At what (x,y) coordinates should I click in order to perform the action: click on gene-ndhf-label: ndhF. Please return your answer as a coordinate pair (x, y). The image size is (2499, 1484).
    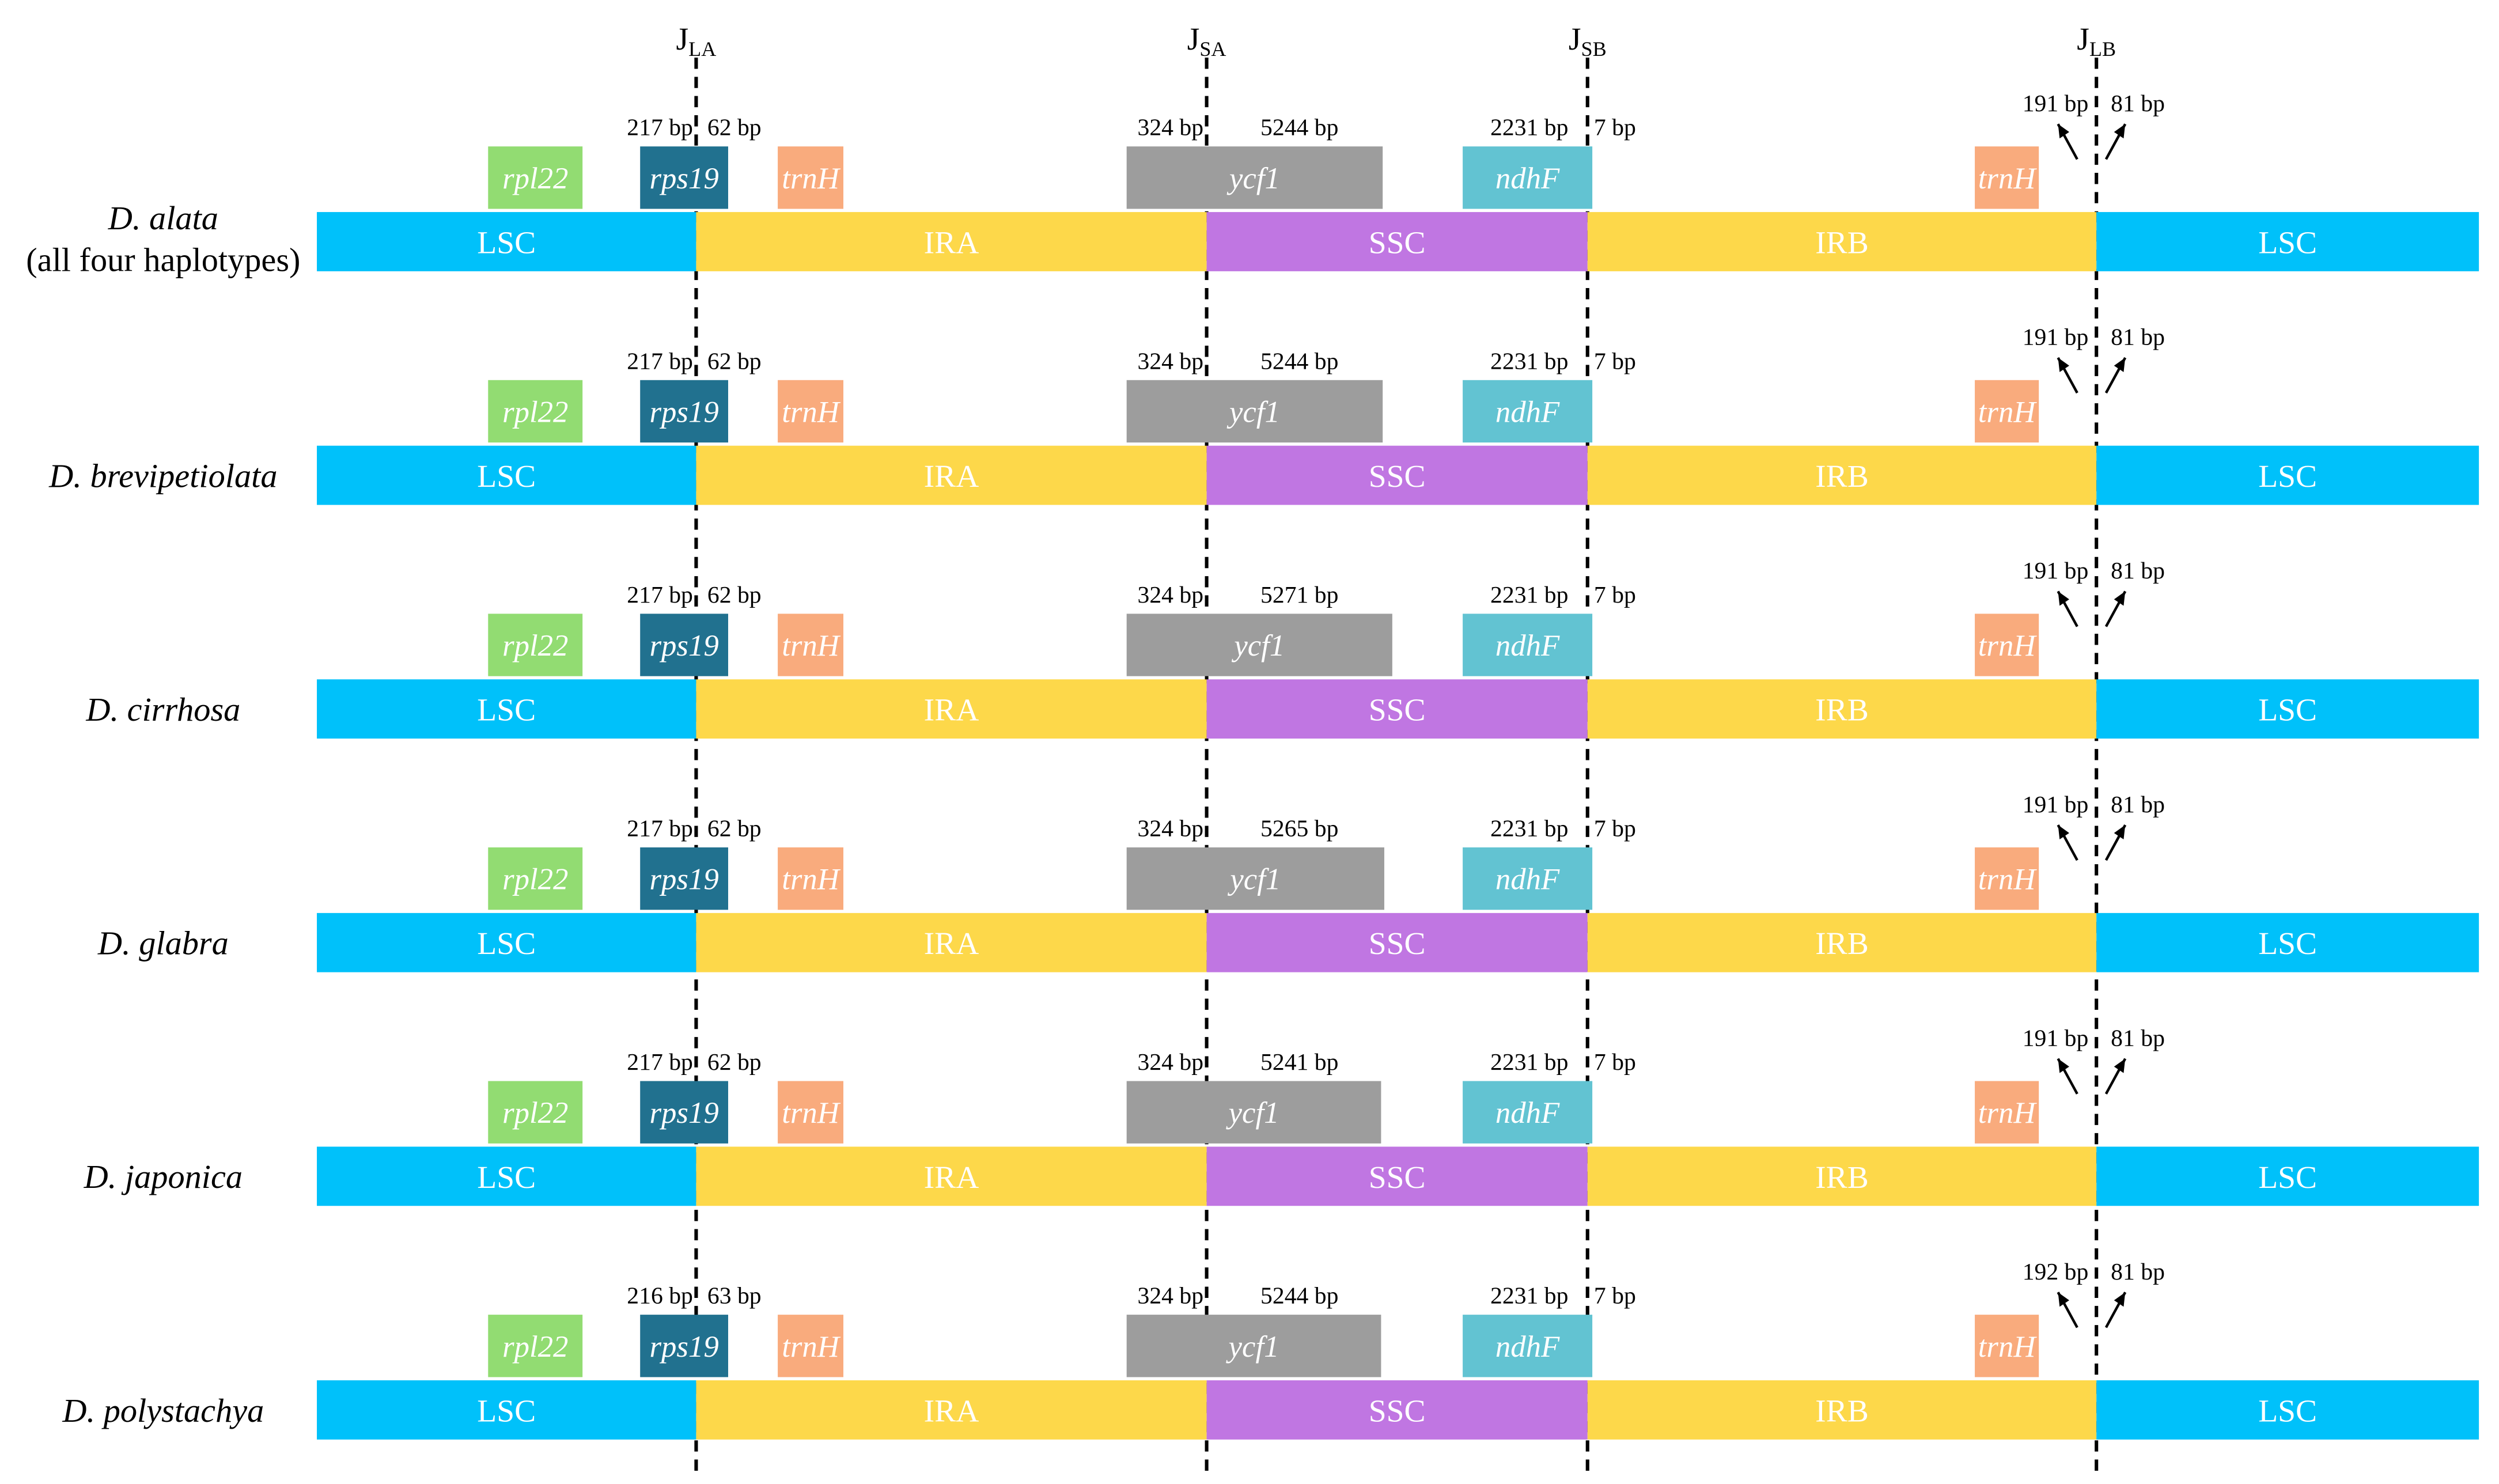
    Looking at the image, I should click on (1527, 412).